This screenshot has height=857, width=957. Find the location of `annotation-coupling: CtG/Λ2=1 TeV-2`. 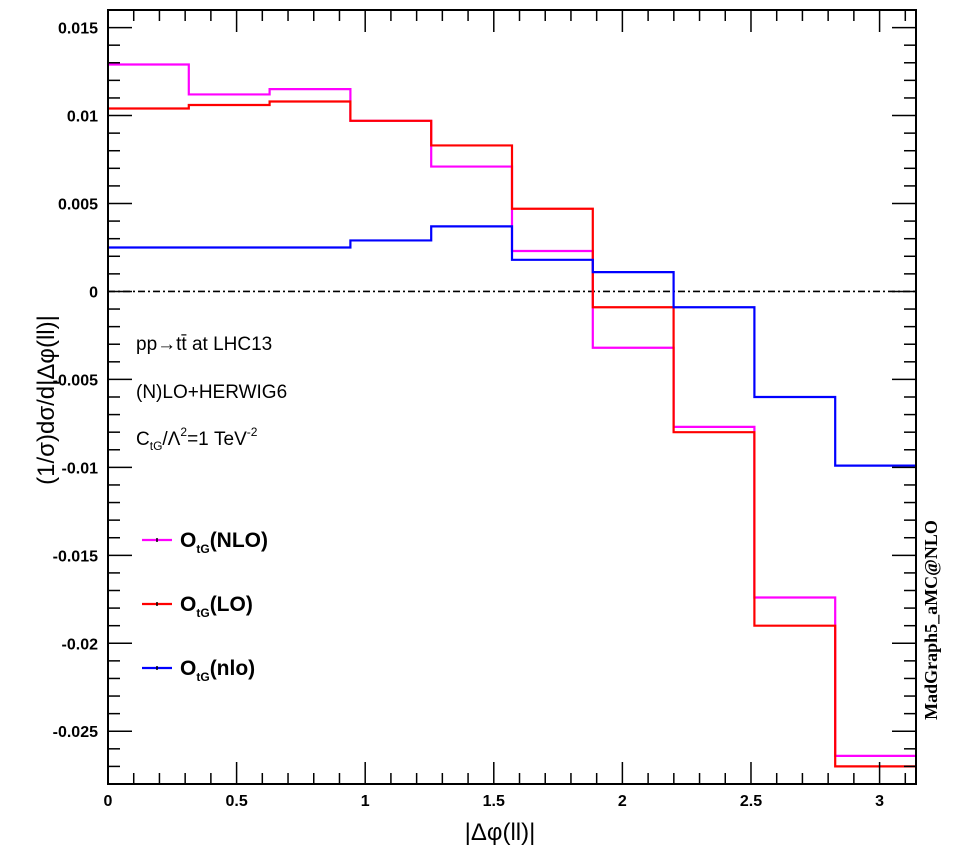

annotation-coupling: CtG/Λ2=1 TeV-2 is located at coordinates (197, 439).